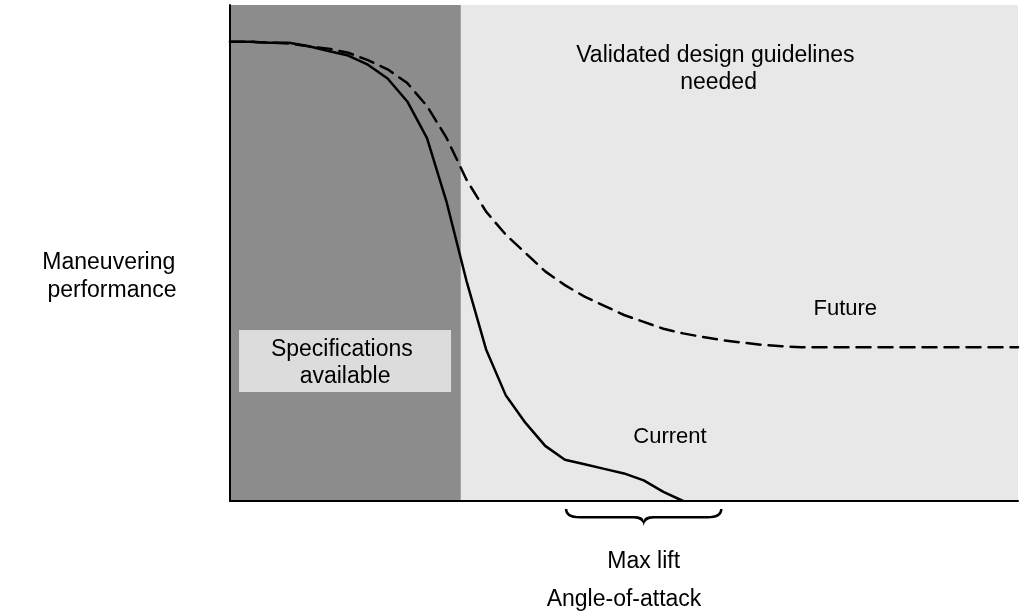 Image resolution: width=1021 pixels, height=614 pixels. What do you see at coordinates (718, 67) in the screenshot?
I see `annotation: Validated design guidelines needed` at bounding box center [718, 67].